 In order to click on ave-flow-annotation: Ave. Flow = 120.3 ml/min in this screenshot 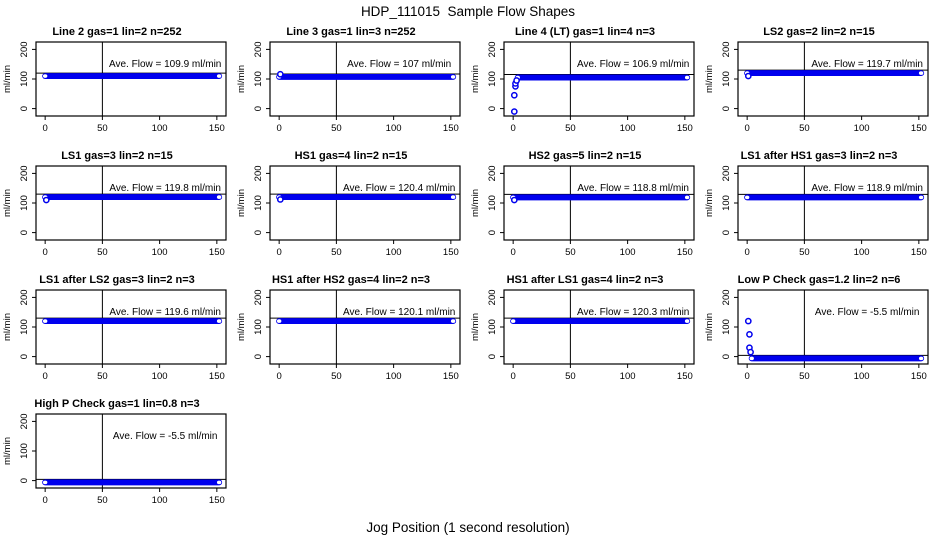, I will do `click(633, 312)`.